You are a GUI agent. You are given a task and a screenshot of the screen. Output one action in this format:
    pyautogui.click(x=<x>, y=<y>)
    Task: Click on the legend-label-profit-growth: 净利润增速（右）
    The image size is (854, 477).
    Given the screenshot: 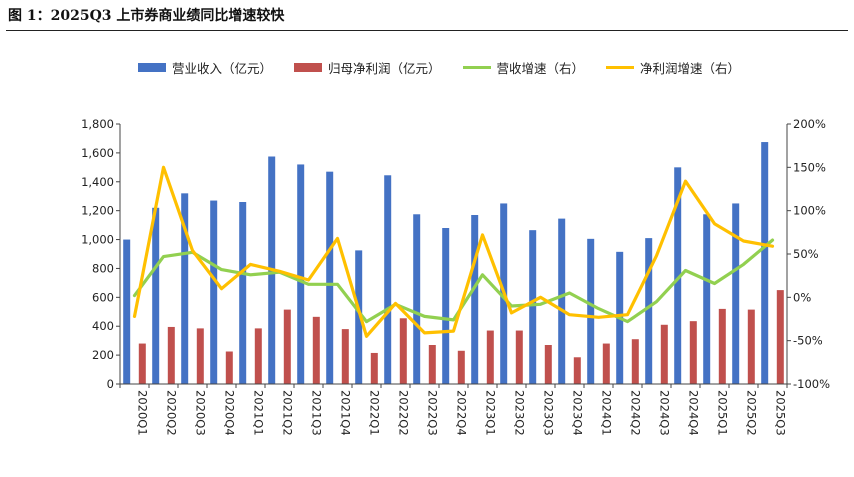 What is the action you would take?
    pyautogui.click(x=690, y=68)
    